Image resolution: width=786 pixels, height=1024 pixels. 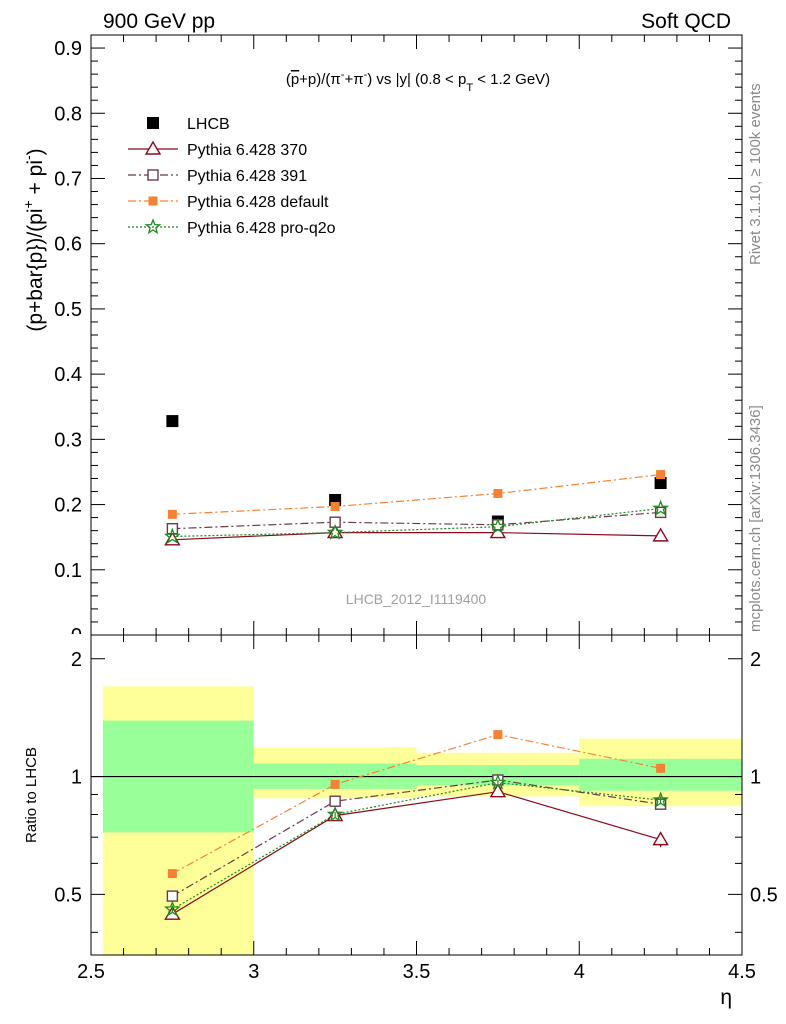 What do you see at coordinates (755, 518) in the screenshot?
I see `mcplots-label: mcplots.cern.ch [arXiv:1306.3436]` at bounding box center [755, 518].